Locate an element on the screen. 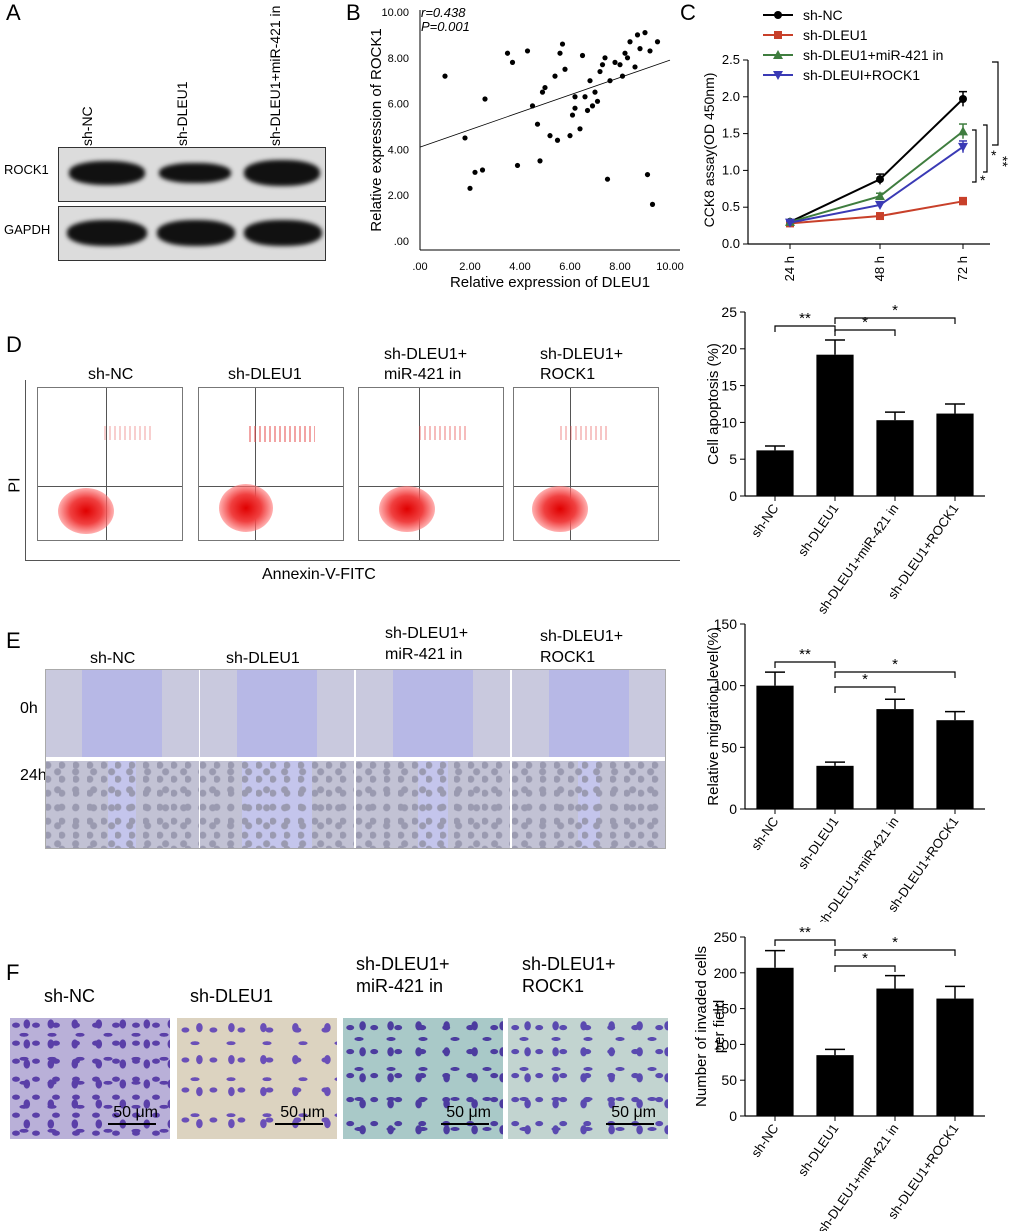 This screenshot has width=1020, height=1231. wound-label-4a: sh-DLEU1+ is located at coordinates (582, 636).